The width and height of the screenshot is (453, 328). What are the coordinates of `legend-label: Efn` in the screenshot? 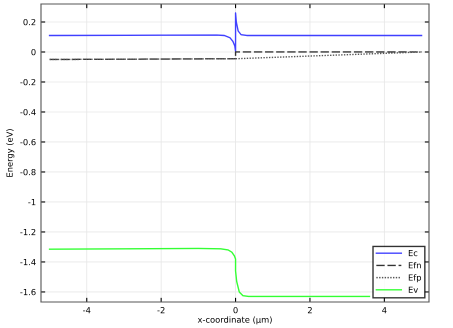 It's located at (414, 265).